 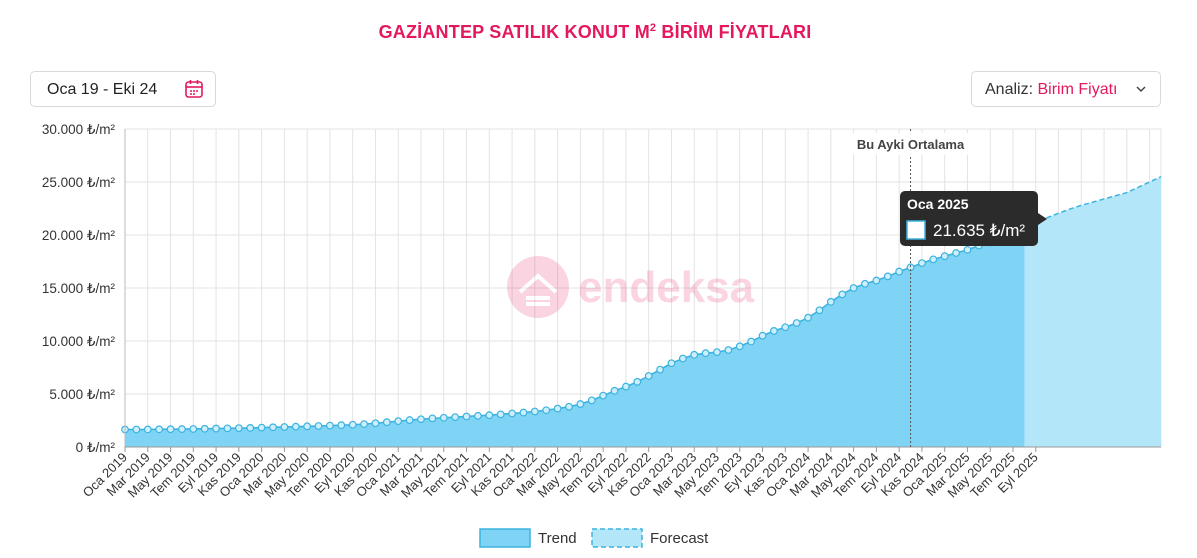 I want to click on watermark-logo-icon, so click(x=538, y=287).